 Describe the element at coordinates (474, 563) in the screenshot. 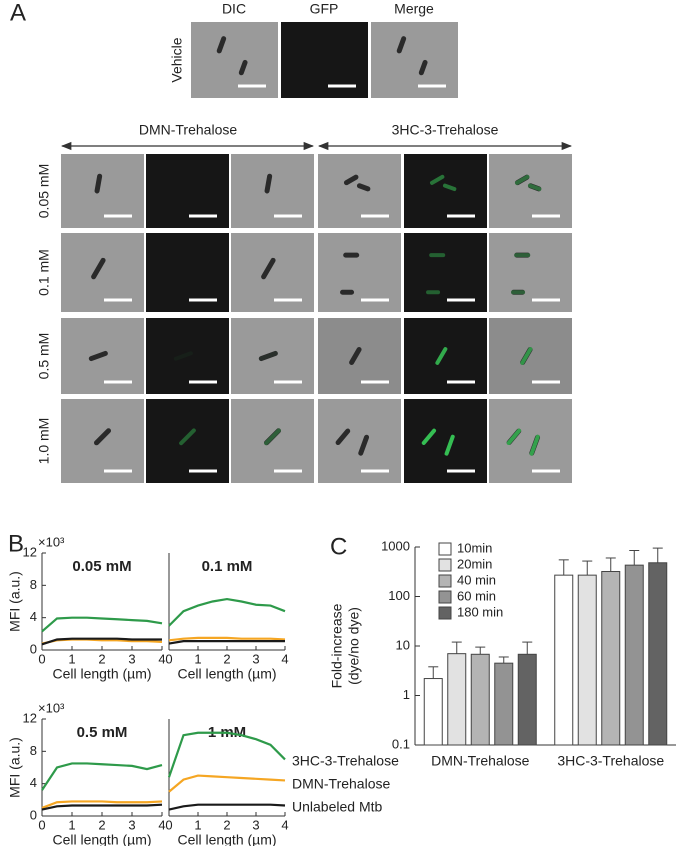

I see `legend-label: 20min` at that location.